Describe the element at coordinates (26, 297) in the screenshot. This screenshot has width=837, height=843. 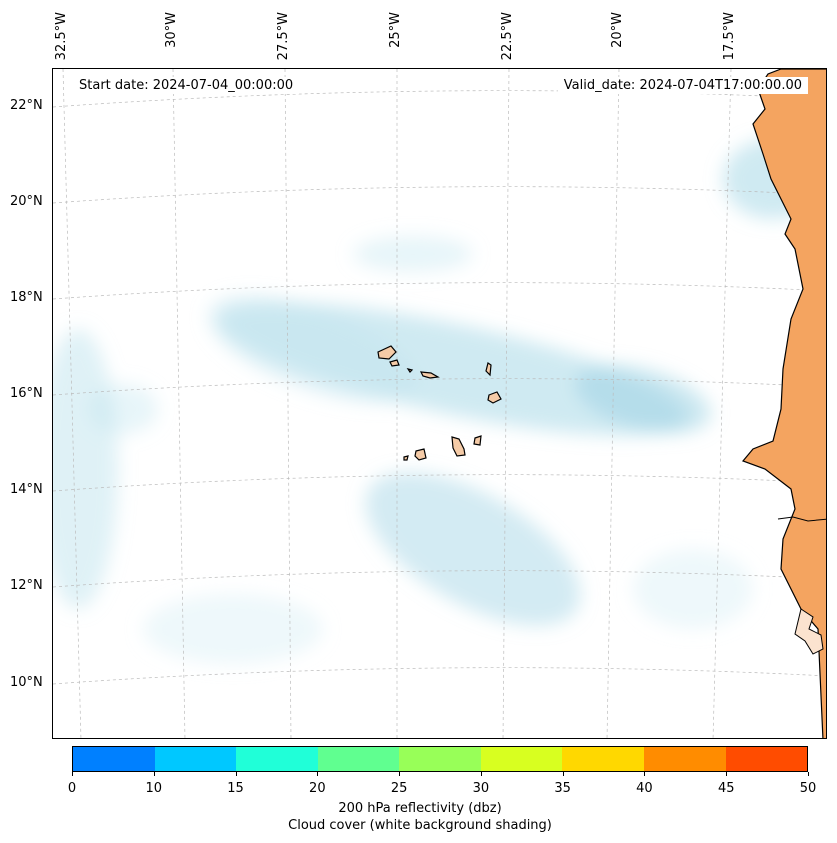
I see `latitude-label: 18°N` at that location.